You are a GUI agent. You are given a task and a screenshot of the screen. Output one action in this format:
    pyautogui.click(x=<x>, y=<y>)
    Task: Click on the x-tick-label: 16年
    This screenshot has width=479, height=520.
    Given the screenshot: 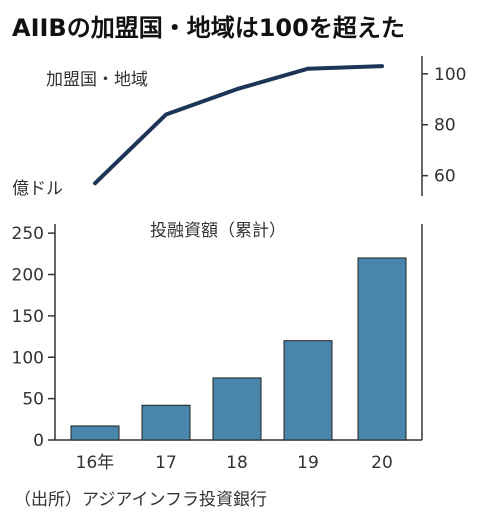 What is the action you would take?
    pyautogui.click(x=95, y=463)
    